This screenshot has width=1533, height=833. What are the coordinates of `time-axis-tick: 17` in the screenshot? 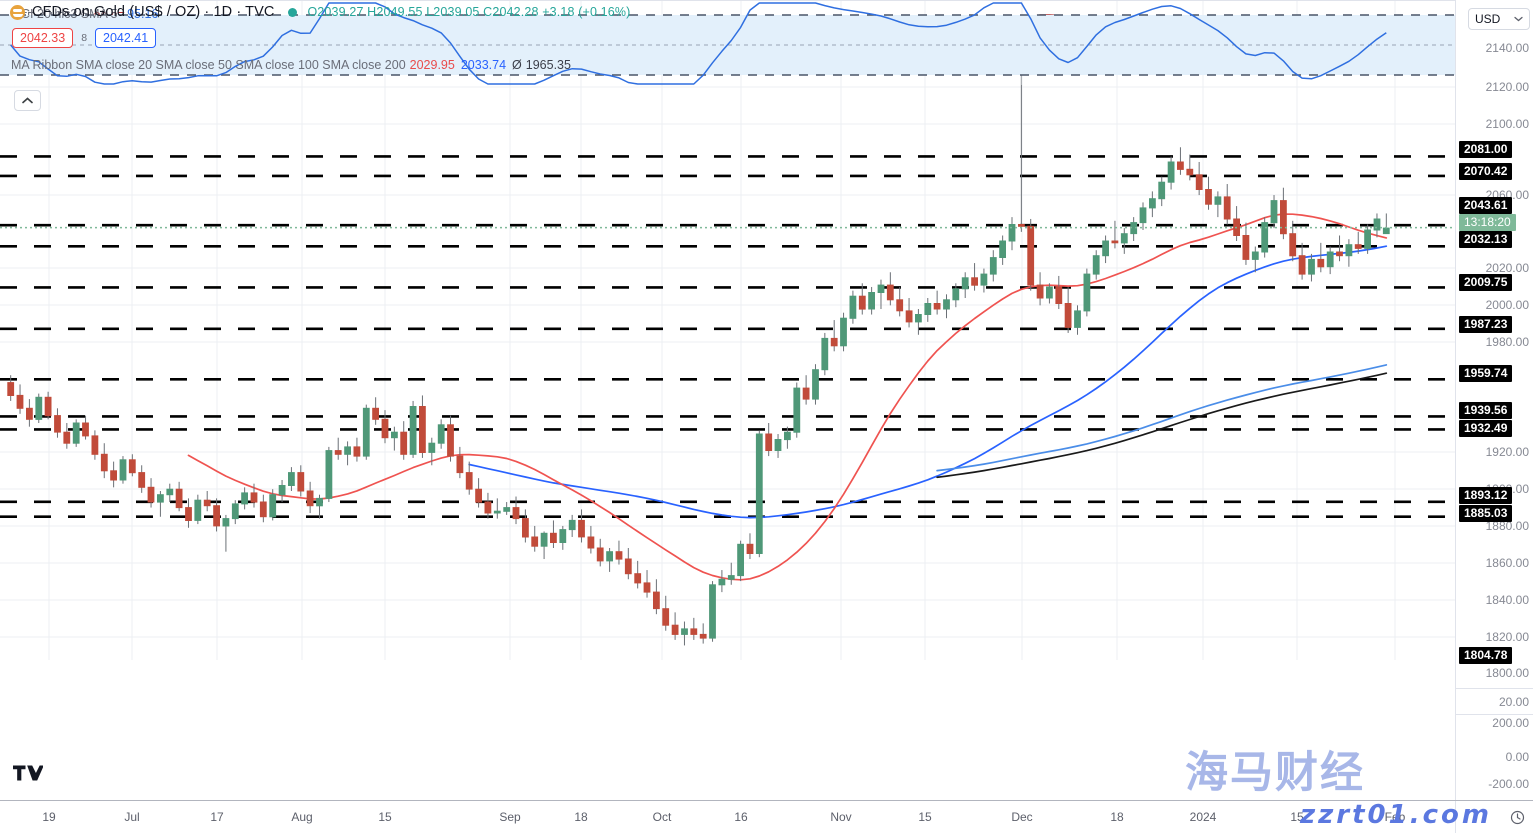 It's located at (217, 817).